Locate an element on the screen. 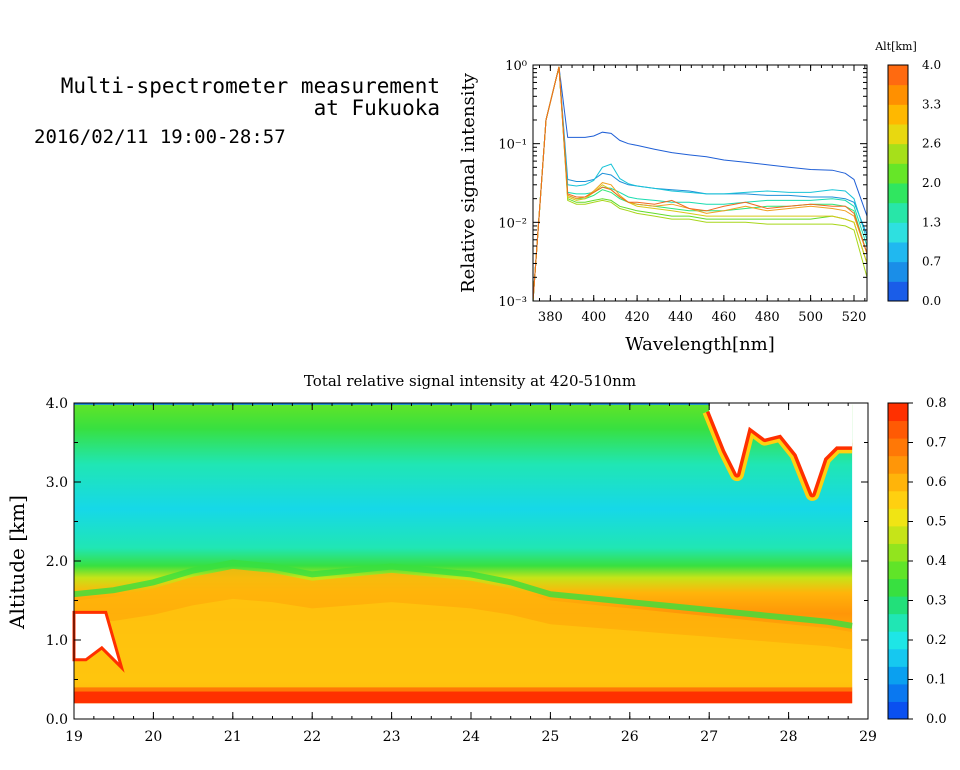  spectrum-y-tick-label: 10⁻¹ is located at coordinates (512, 145).